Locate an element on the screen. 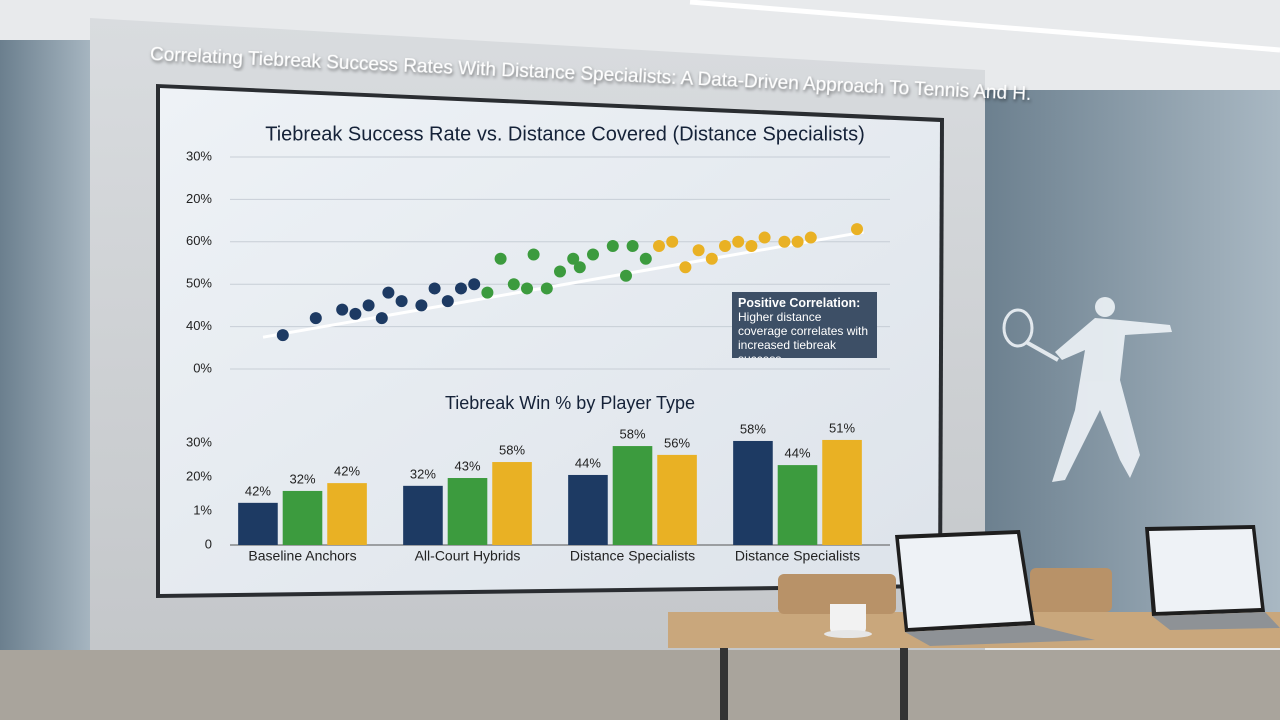  coffee-cup is located at coordinates (848, 619).